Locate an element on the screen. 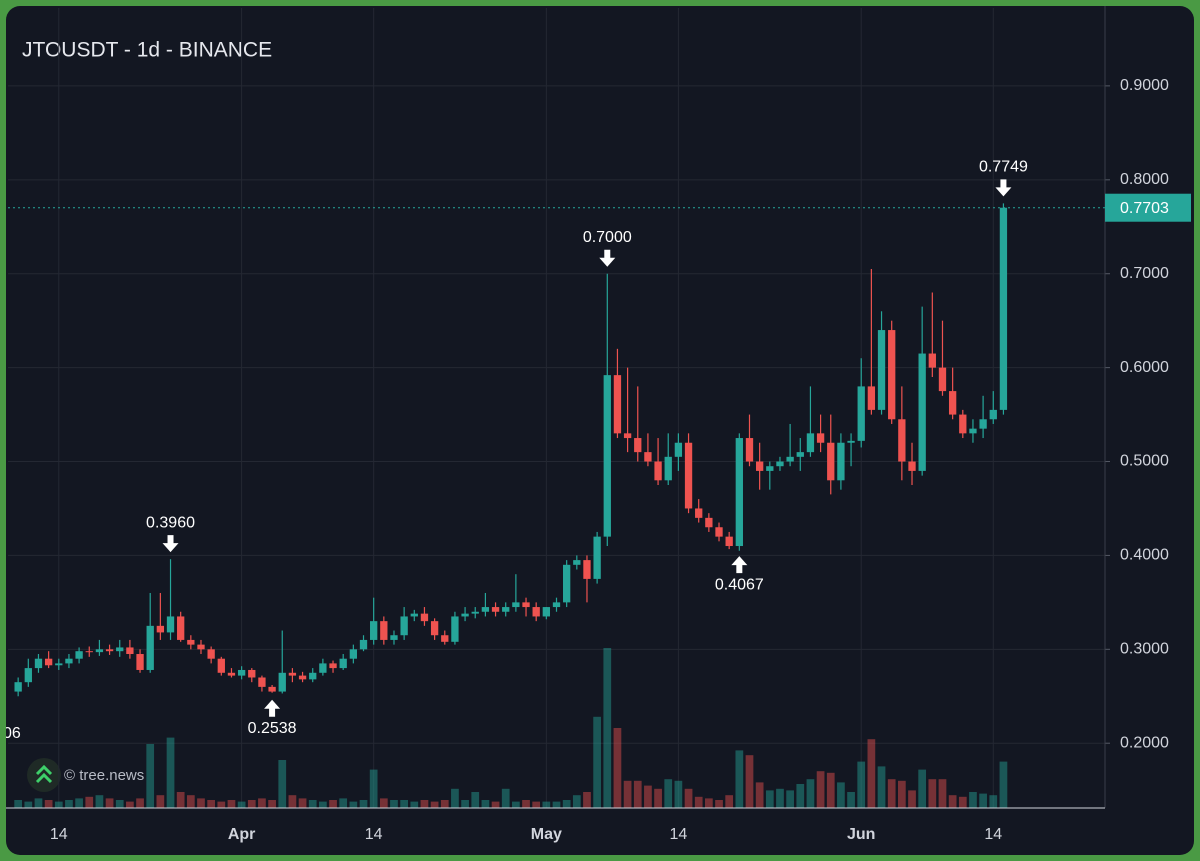 This screenshot has height=861, width=1200. y-tick-label: 0.5000 is located at coordinates (1144, 461).